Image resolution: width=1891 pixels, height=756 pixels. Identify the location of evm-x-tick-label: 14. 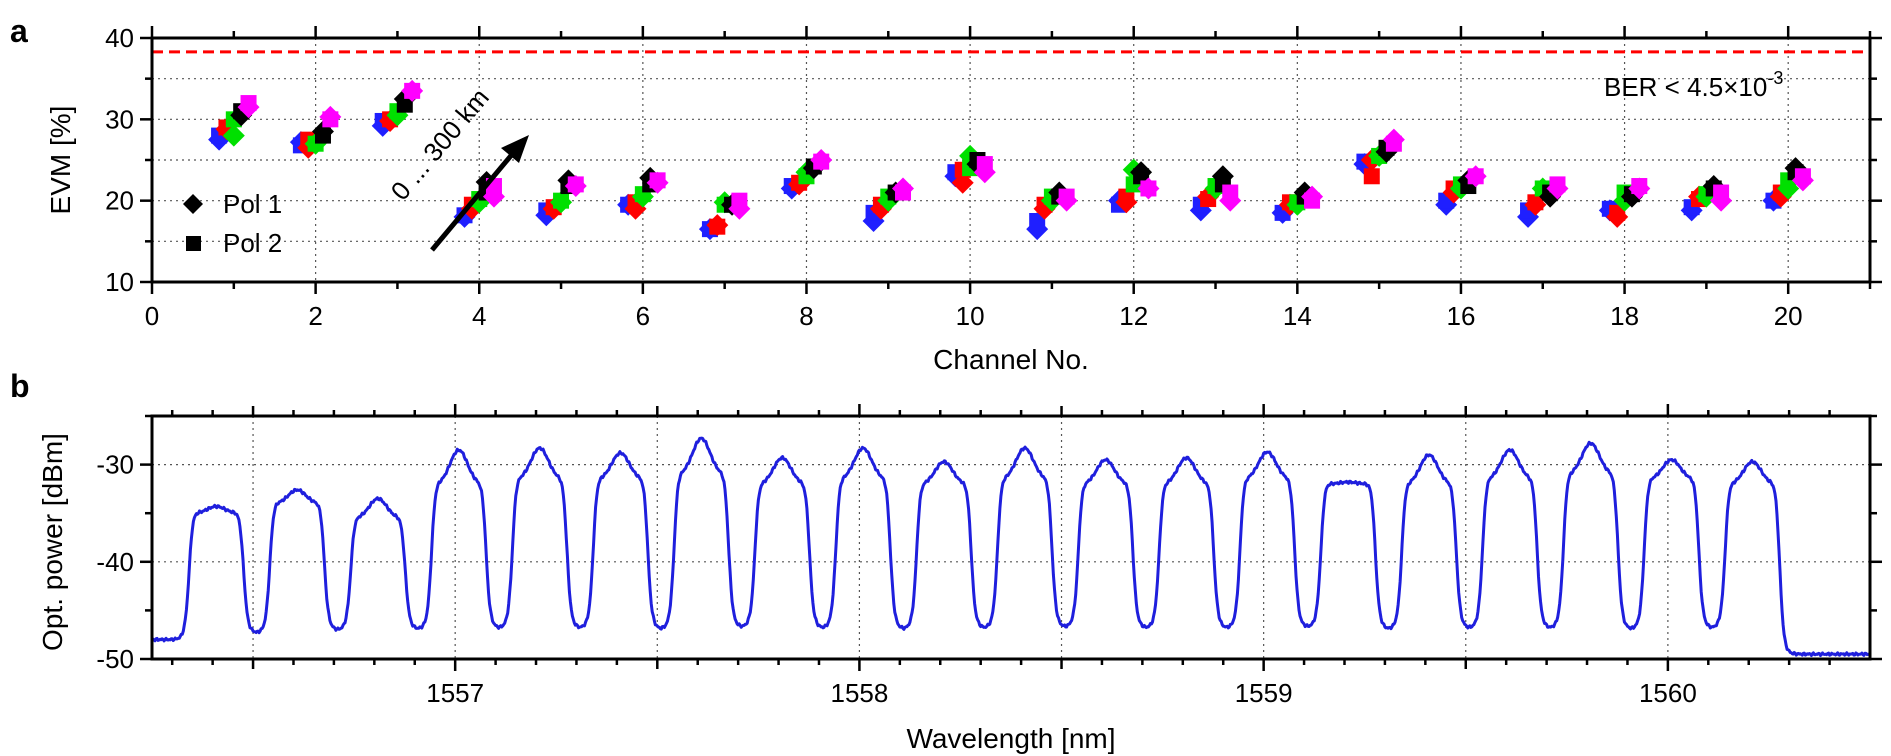
(1297, 316).